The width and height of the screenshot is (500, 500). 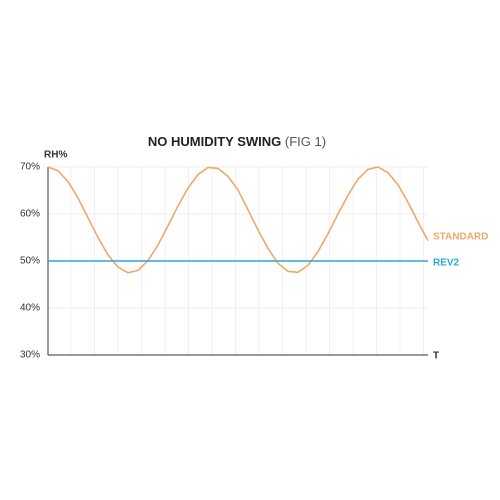 What do you see at coordinates (305, 141) in the screenshot?
I see `title-sub: (FIG 1)` at bounding box center [305, 141].